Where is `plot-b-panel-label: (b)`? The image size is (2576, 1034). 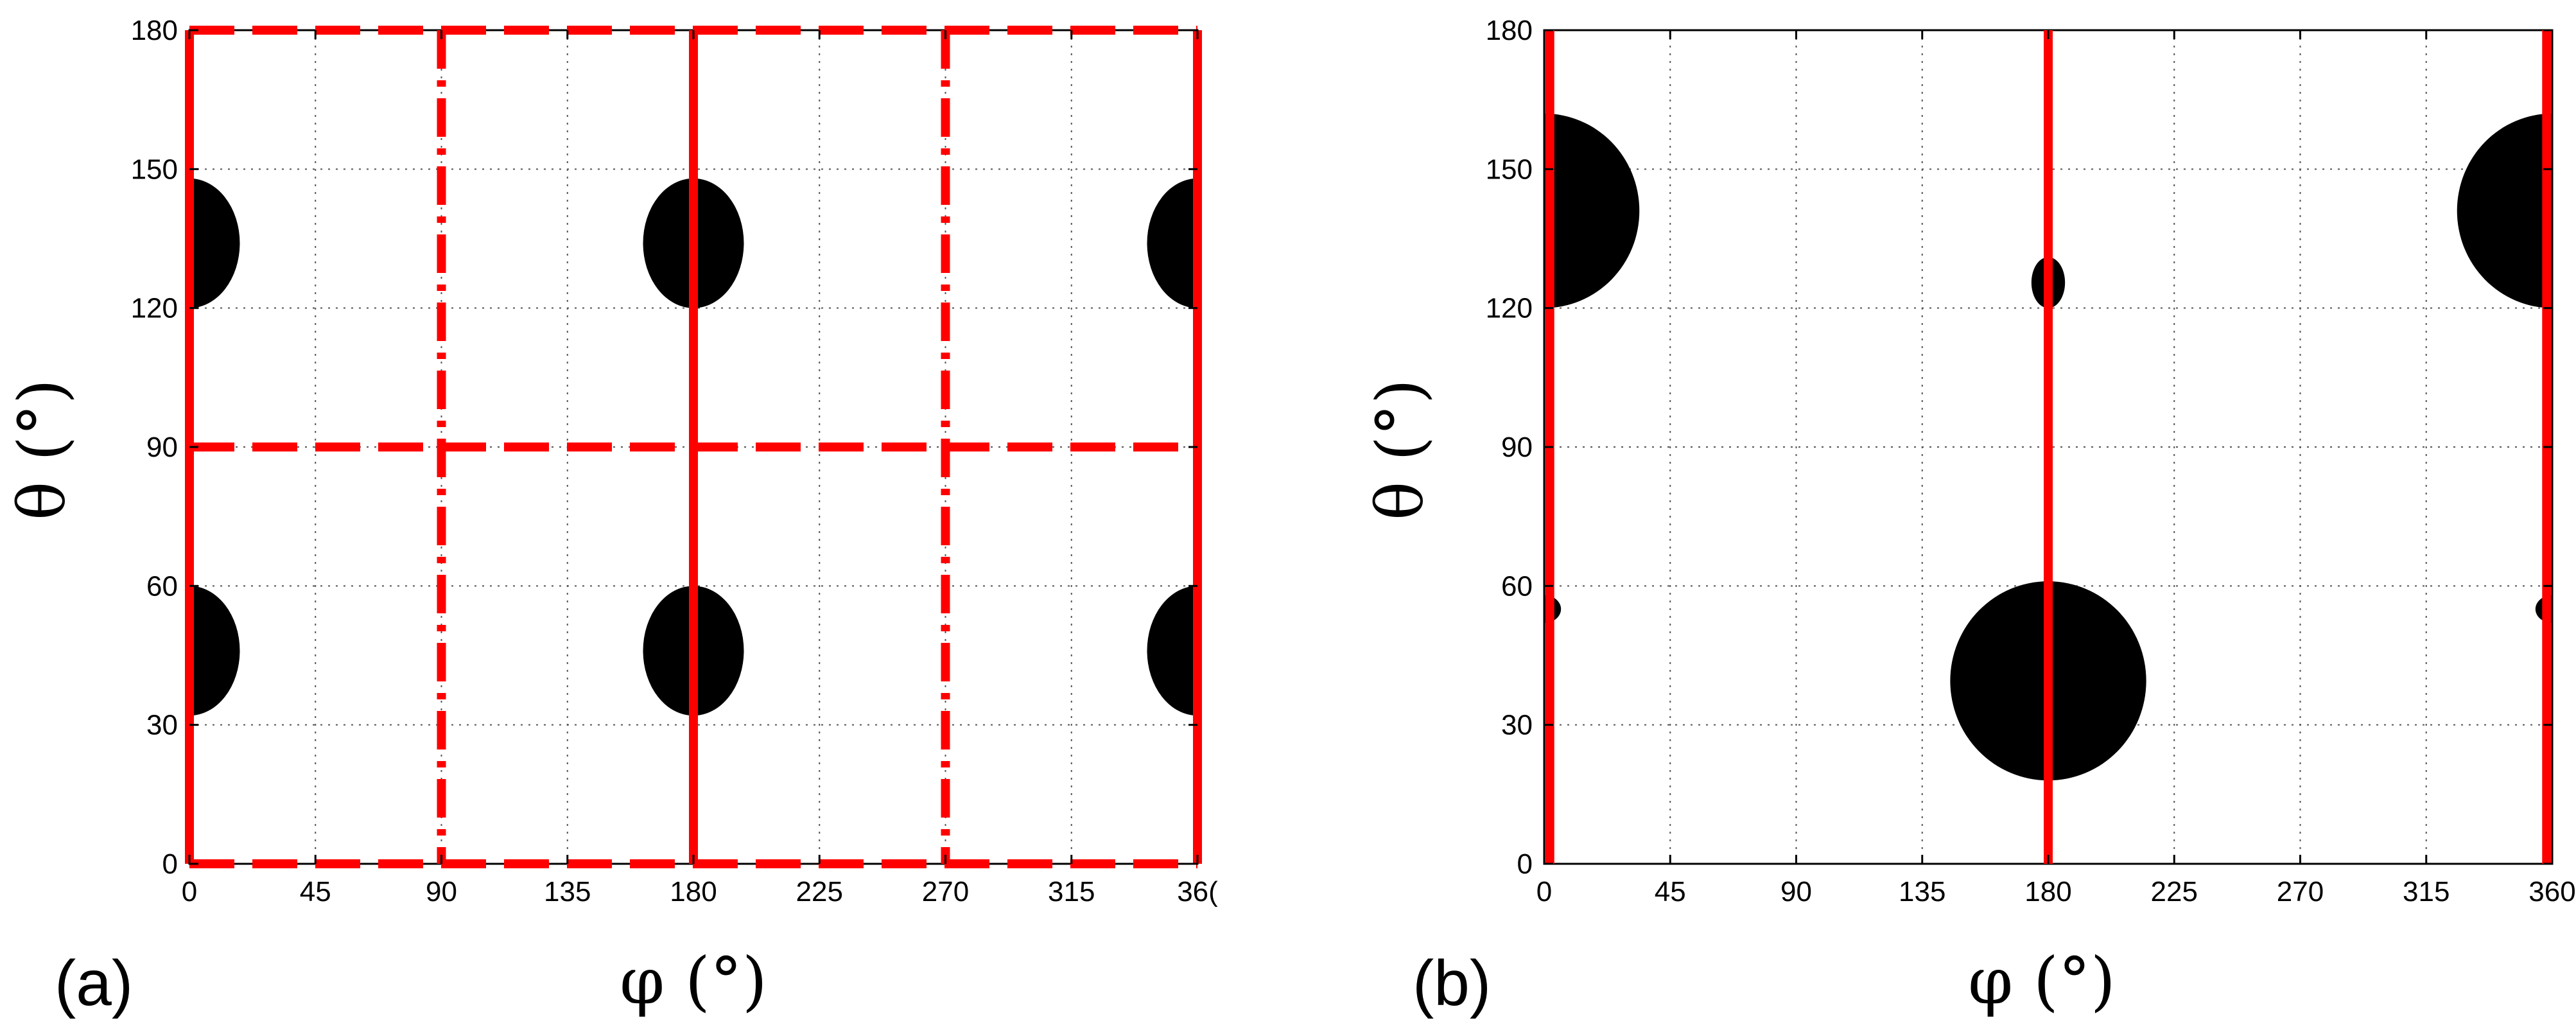
plot-b-panel-label: (b) is located at coordinates (1452, 983).